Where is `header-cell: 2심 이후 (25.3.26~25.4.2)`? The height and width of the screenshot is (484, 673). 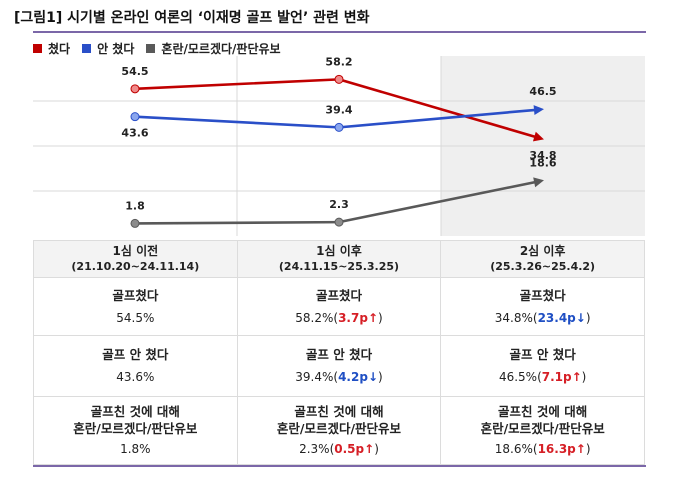 header-cell: 2심 이후 (25.3.26~25.4.2) is located at coordinates (542, 259).